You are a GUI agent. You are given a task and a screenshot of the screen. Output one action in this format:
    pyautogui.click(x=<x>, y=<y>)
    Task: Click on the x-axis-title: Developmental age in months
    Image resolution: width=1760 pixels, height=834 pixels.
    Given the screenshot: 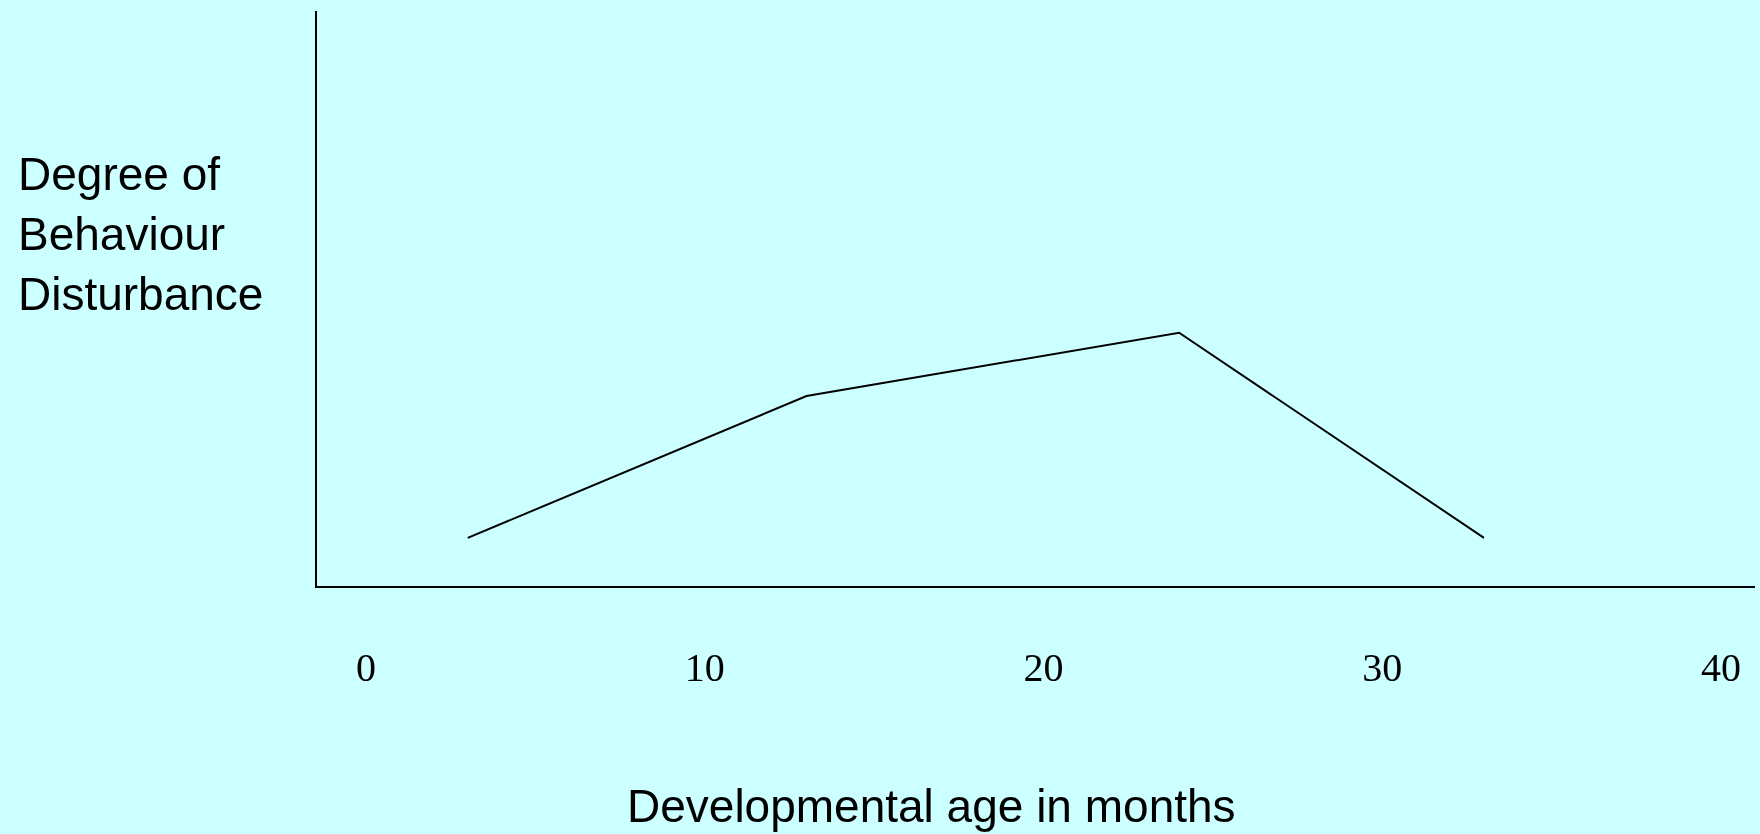 What is the action you would take?
    pyautogui.click(x=931, y=806)
    